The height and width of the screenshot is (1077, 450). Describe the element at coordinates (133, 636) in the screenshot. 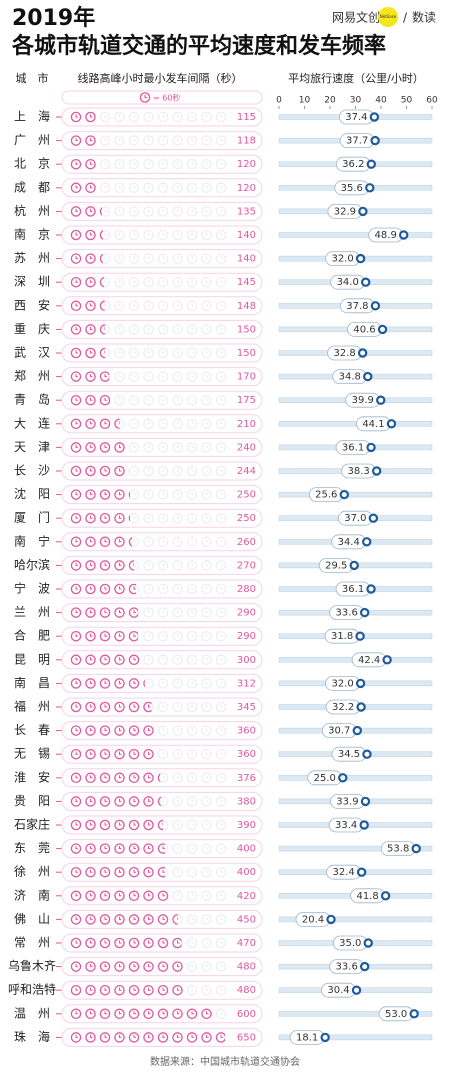

I see `partial-clock` at that location.